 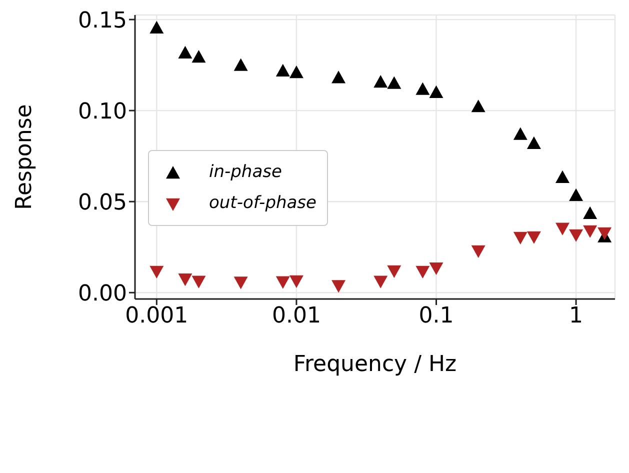 What do you see at coordinates (102, 203) in the screenshot?
I see `y-tick-label: 0.05` at bounding box center [102, 203].